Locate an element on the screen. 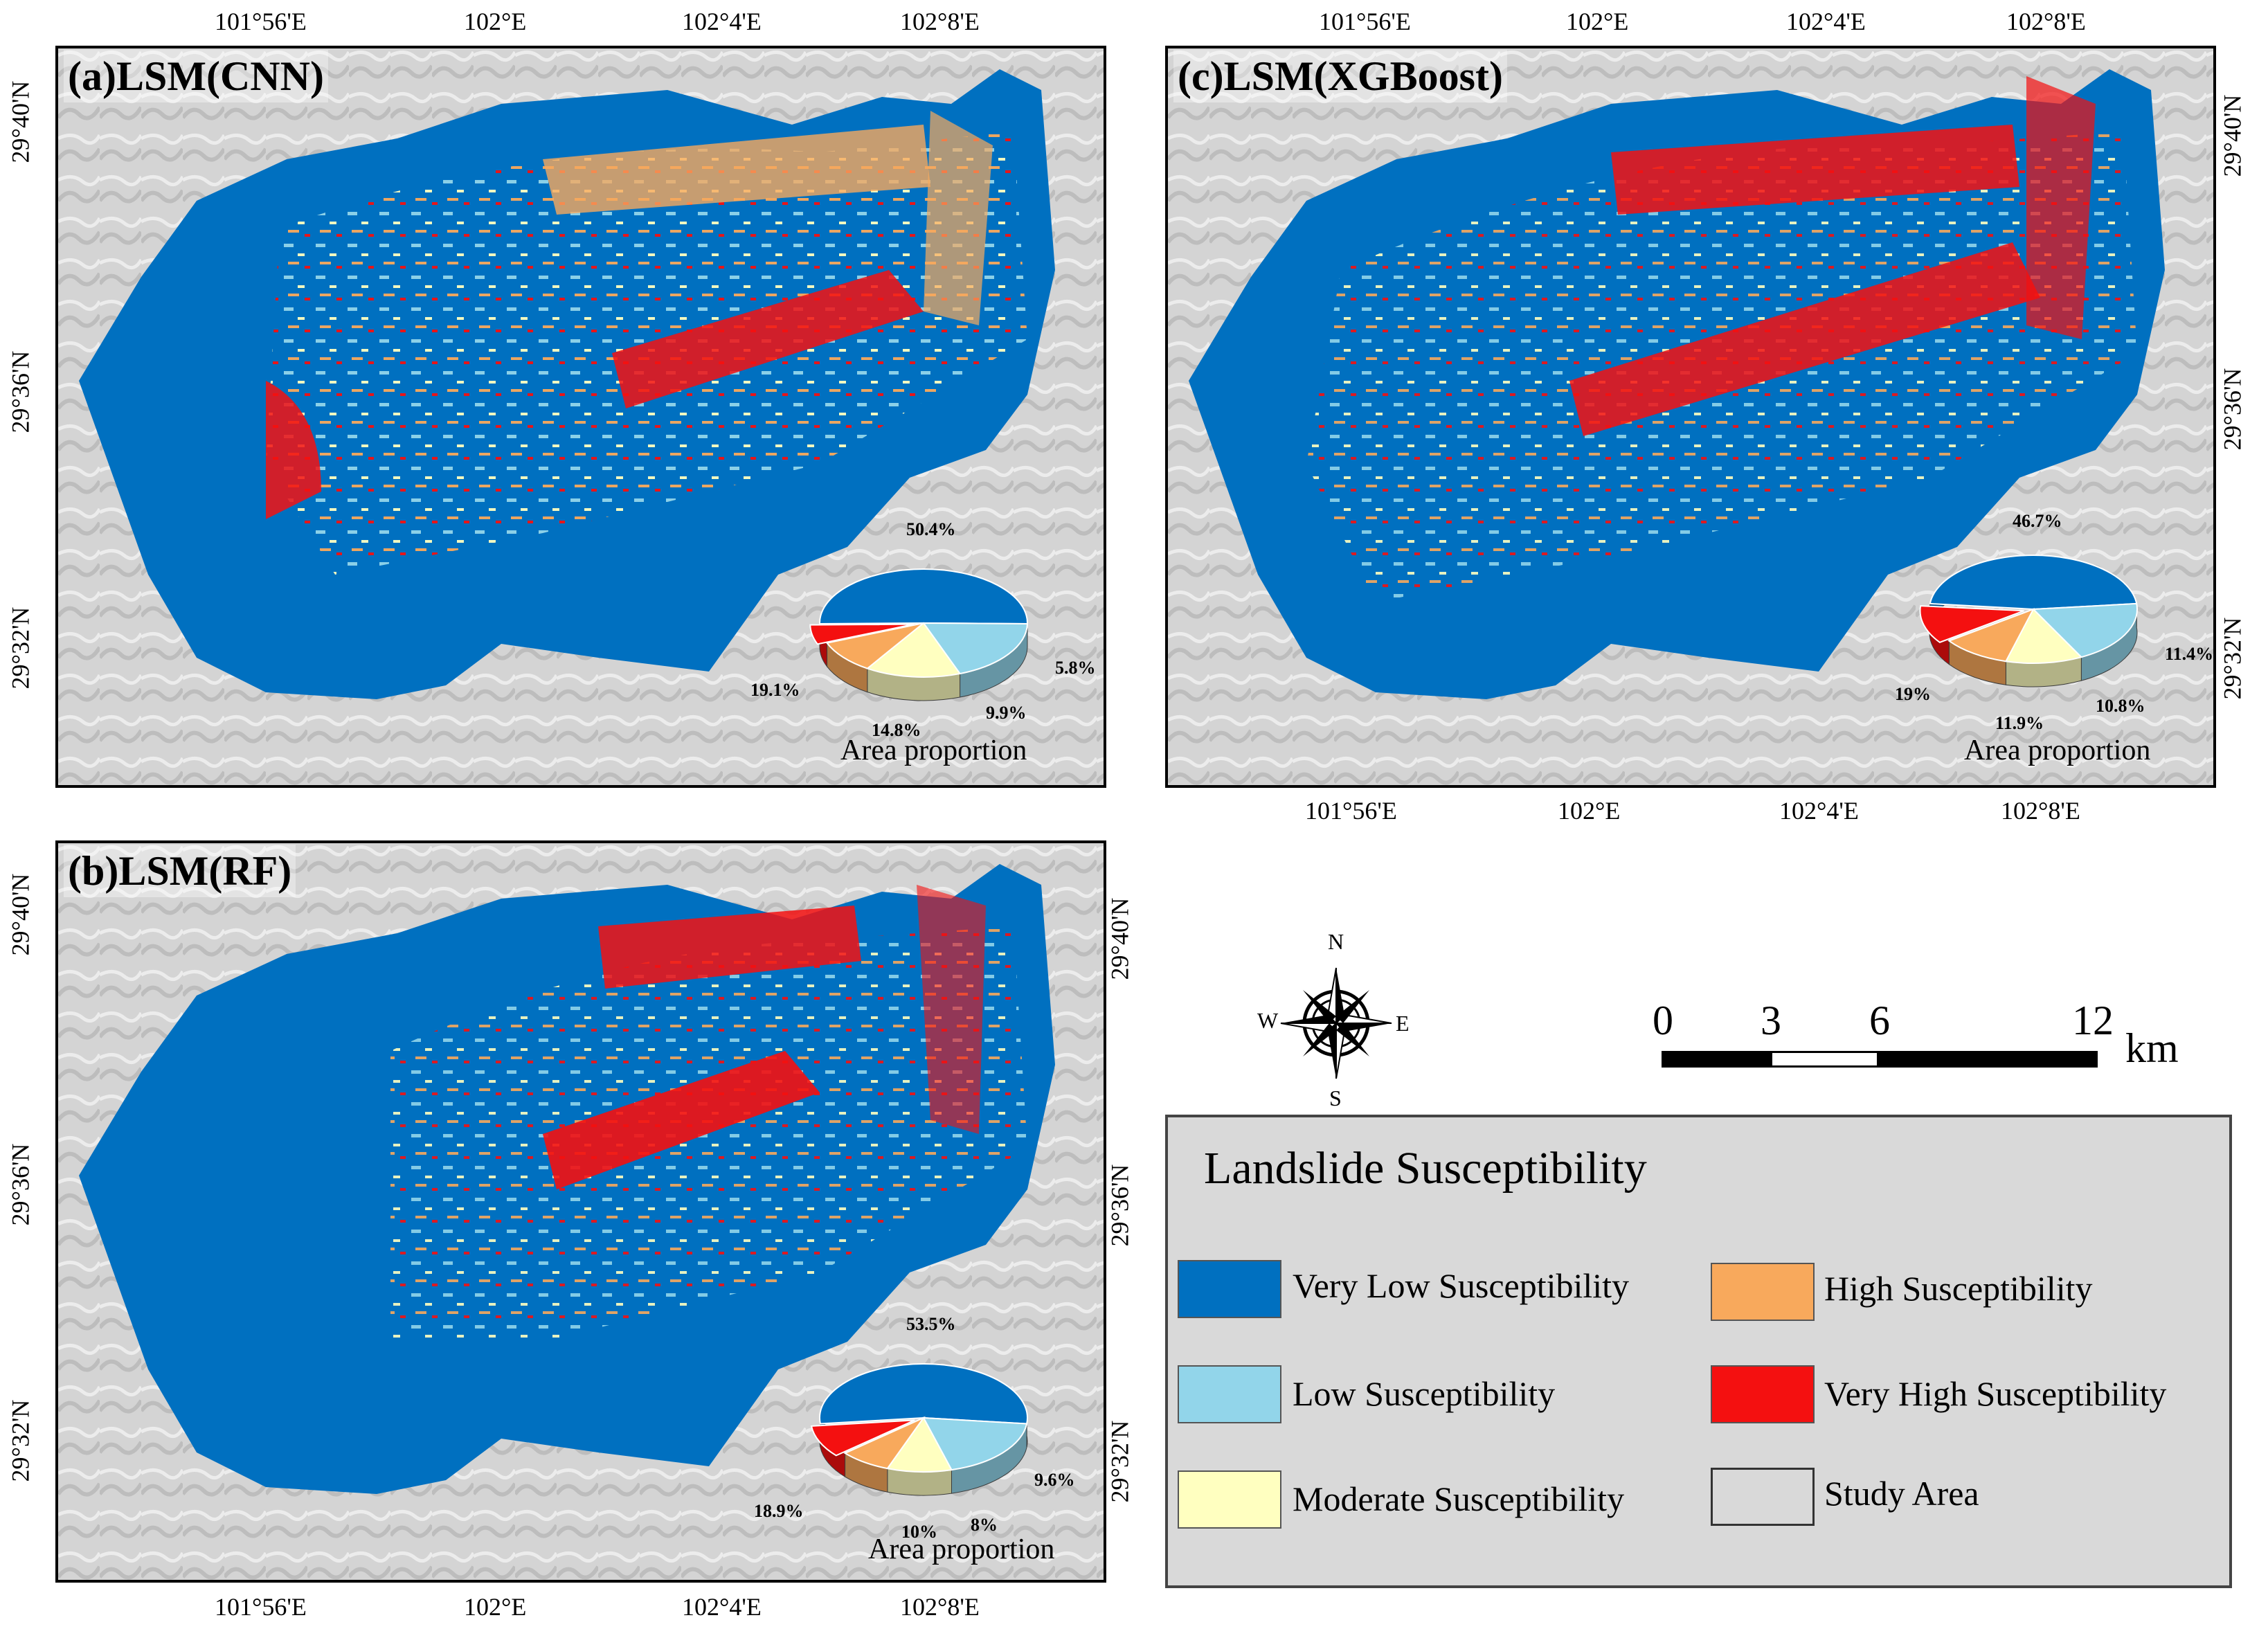  pie-chart-xgboost is located at coordinates (2028, 620).